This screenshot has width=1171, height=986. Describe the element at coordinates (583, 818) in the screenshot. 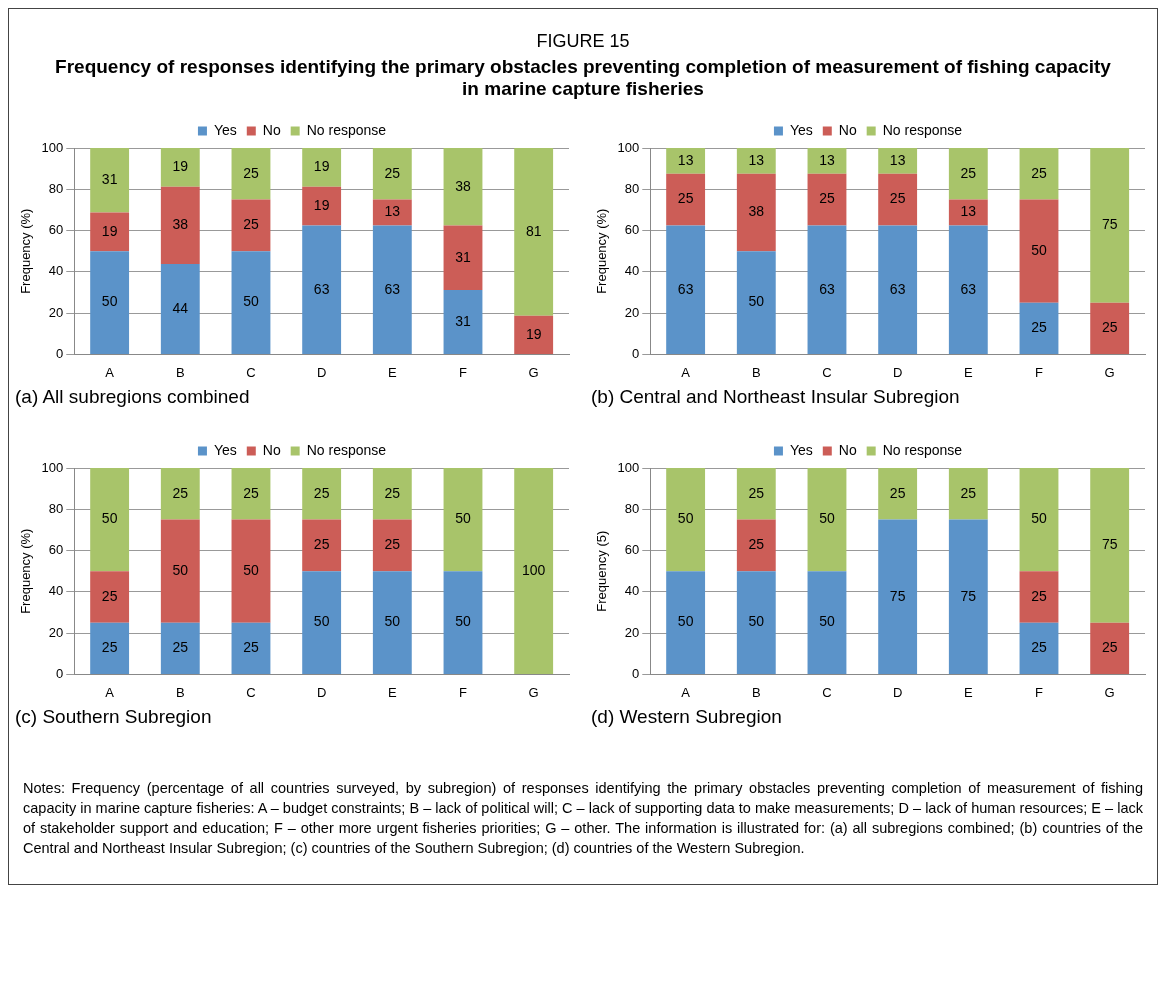

I see `text: Notes: Frequency (percentage of all countries surveyed, by subregion) of responses identifying the primary obstacles preventing completion of measurement of fishing capacity in marine capture fisheries: A – budget constraints; B – lack of political will; C – lack of supporting data to make measurements; D – lack of human resources; E – lack of stakeholder support and education; F – other more urgent fisheries priorities; G – other. The information is illustrated for: (a) all subregions combined; (b) countries of the Central and Northeast Insular Subregion; (c) countries of the Southern Subregion; (d) countries of the Western Subregion.` at that location.